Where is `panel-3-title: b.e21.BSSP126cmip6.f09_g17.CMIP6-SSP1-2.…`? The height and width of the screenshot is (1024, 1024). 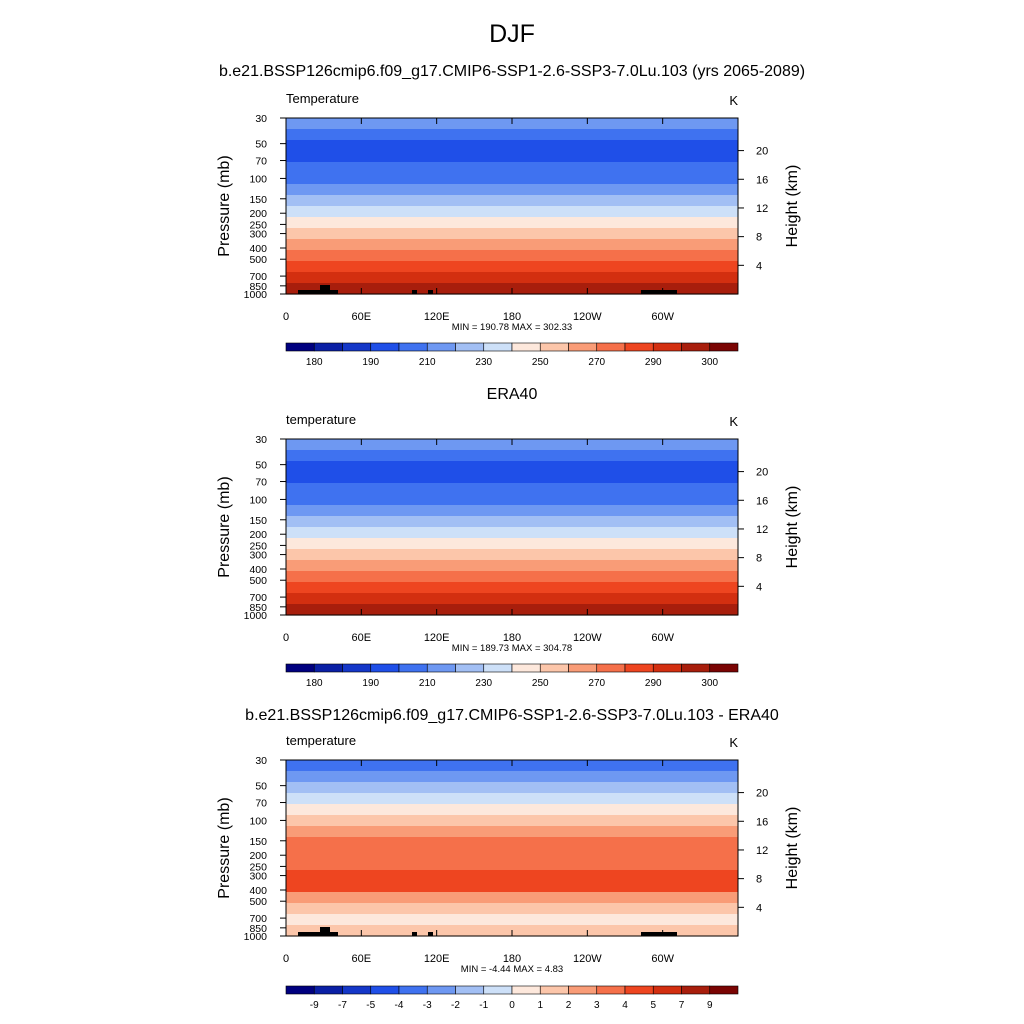 panel-3-title: b.e21.BSSP126cmip6.f09_g17.CMIP6-SSP1-2.… is located at coordinates (512, 715).